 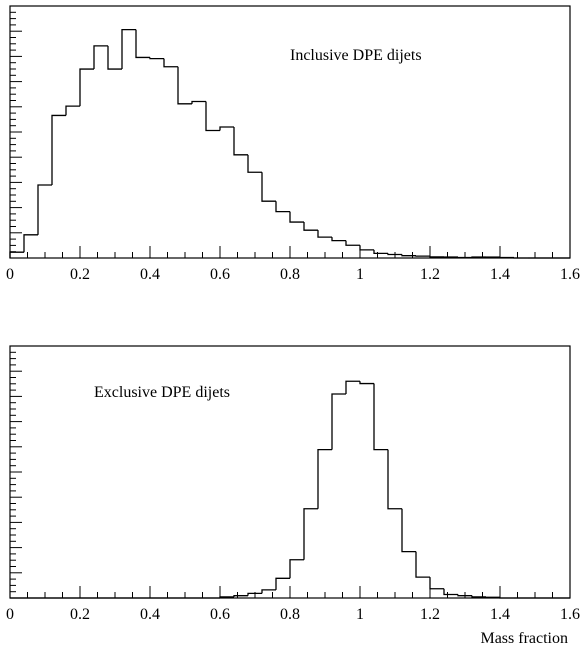 What do you see at coordinates (524, 638) in the screenshot?
I see `x-axis-label: Mass fraction` at bounding box center [524, 638].